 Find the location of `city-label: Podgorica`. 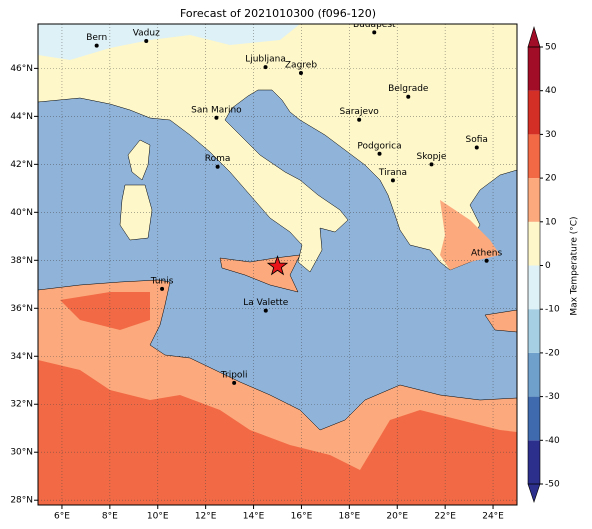

city-label: Podgorica is located at coordinates (379, 146).